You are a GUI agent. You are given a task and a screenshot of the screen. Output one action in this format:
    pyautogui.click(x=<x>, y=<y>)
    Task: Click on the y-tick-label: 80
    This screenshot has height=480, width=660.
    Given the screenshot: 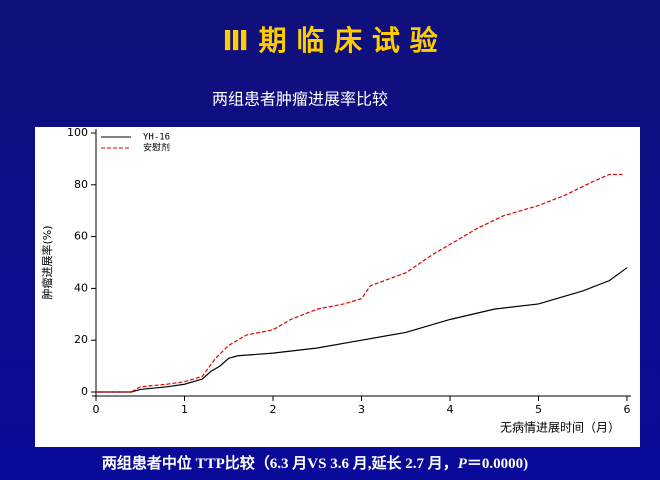 What is the action you would take?
    pyautogui.click(x=81, y=184)
    